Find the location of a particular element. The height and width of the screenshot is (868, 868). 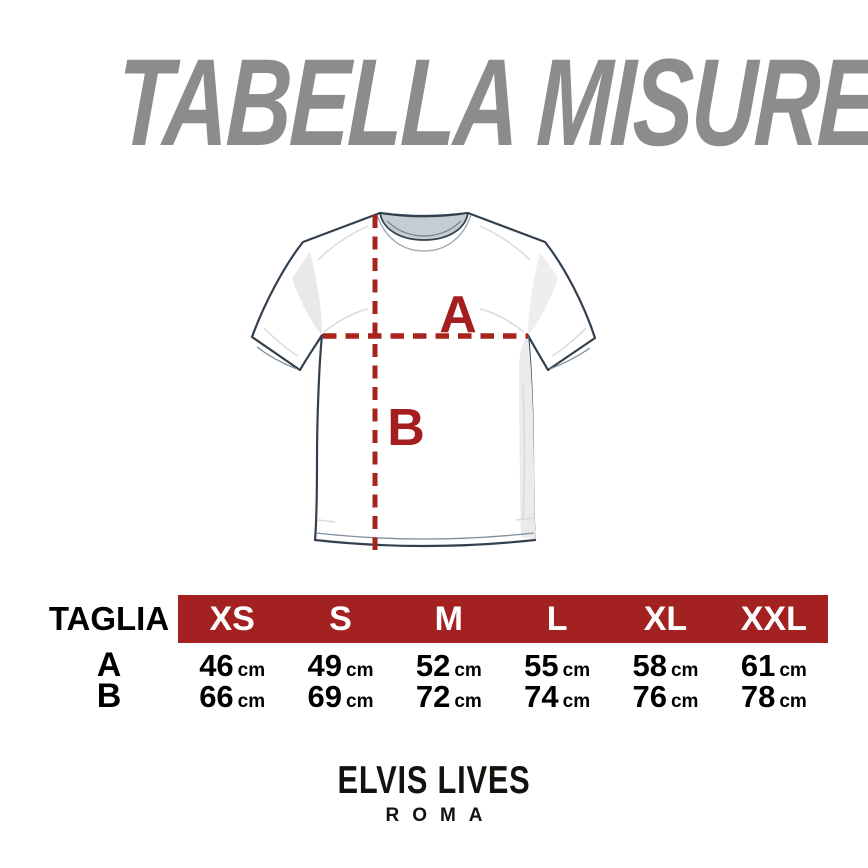

row-a-label: A is located at coordinates (109, 665).